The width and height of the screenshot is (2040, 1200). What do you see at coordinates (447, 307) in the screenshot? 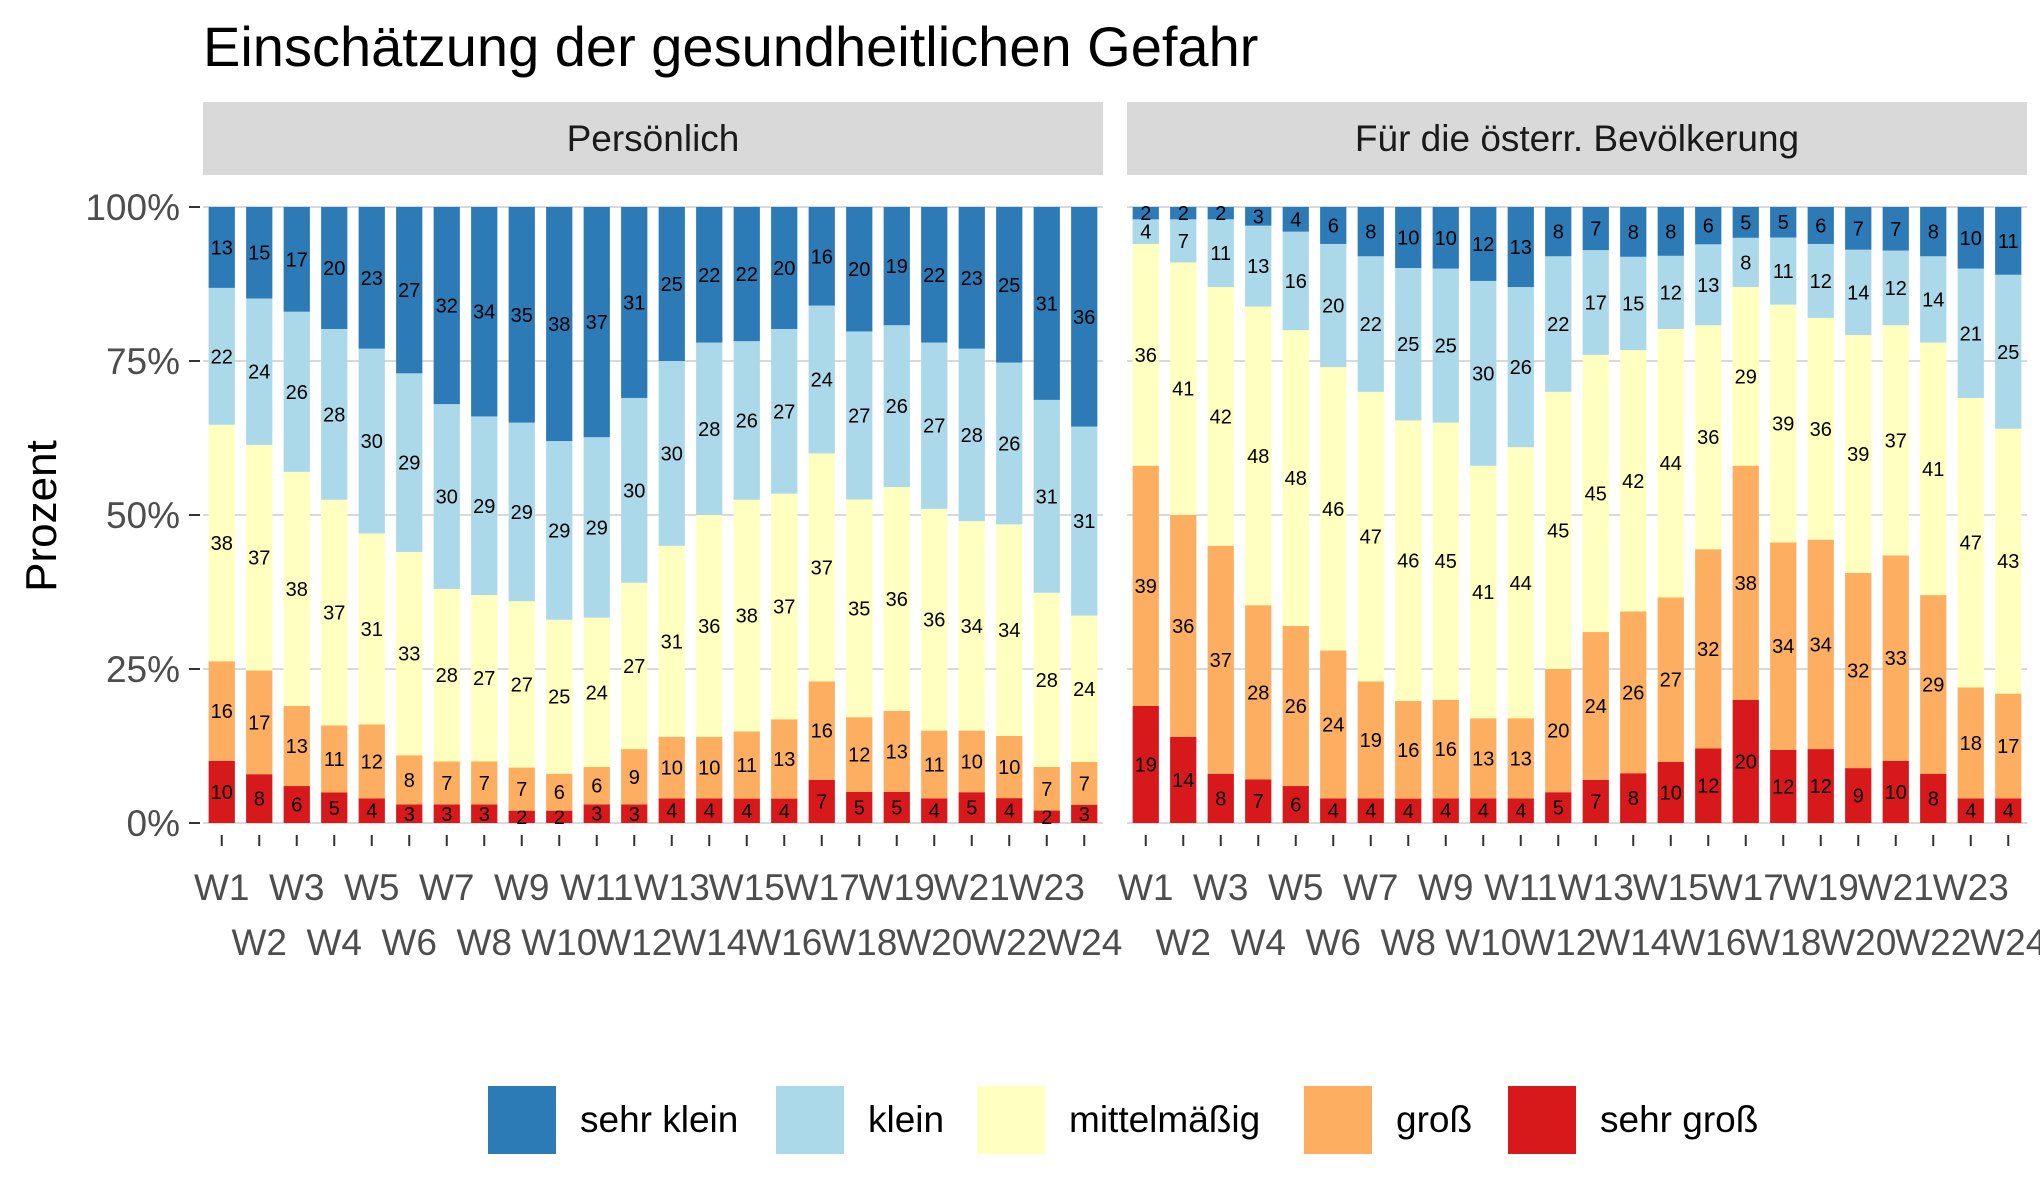
I see `data-label: 32` at bounding box center [447, 307].